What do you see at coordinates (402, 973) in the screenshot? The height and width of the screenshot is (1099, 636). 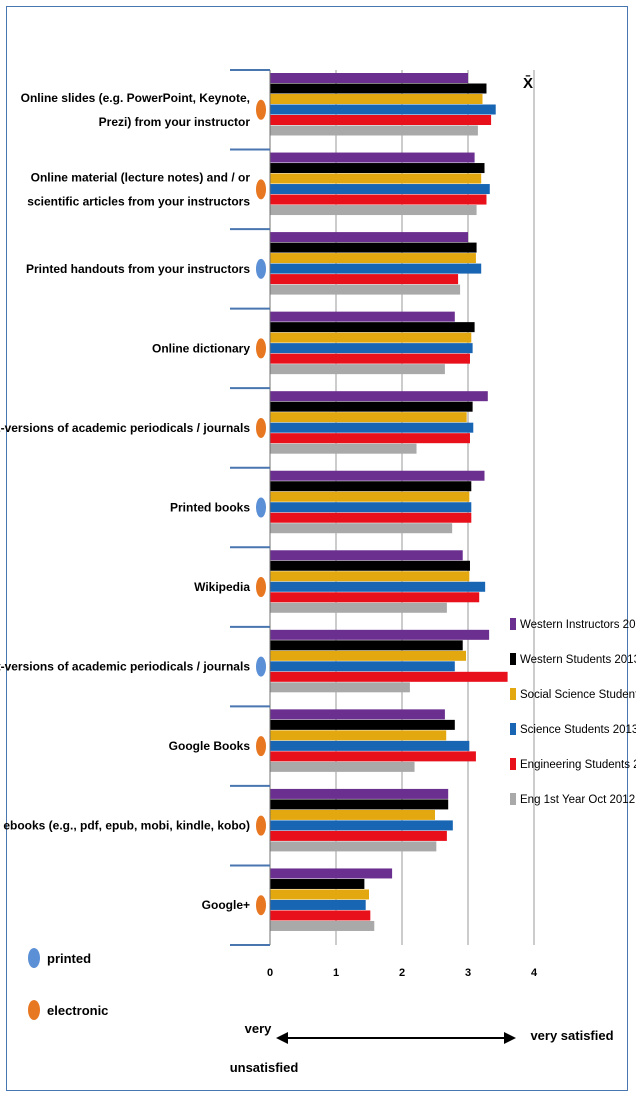 I see `x-tick-label: 2` at bounding box center [402, 973].